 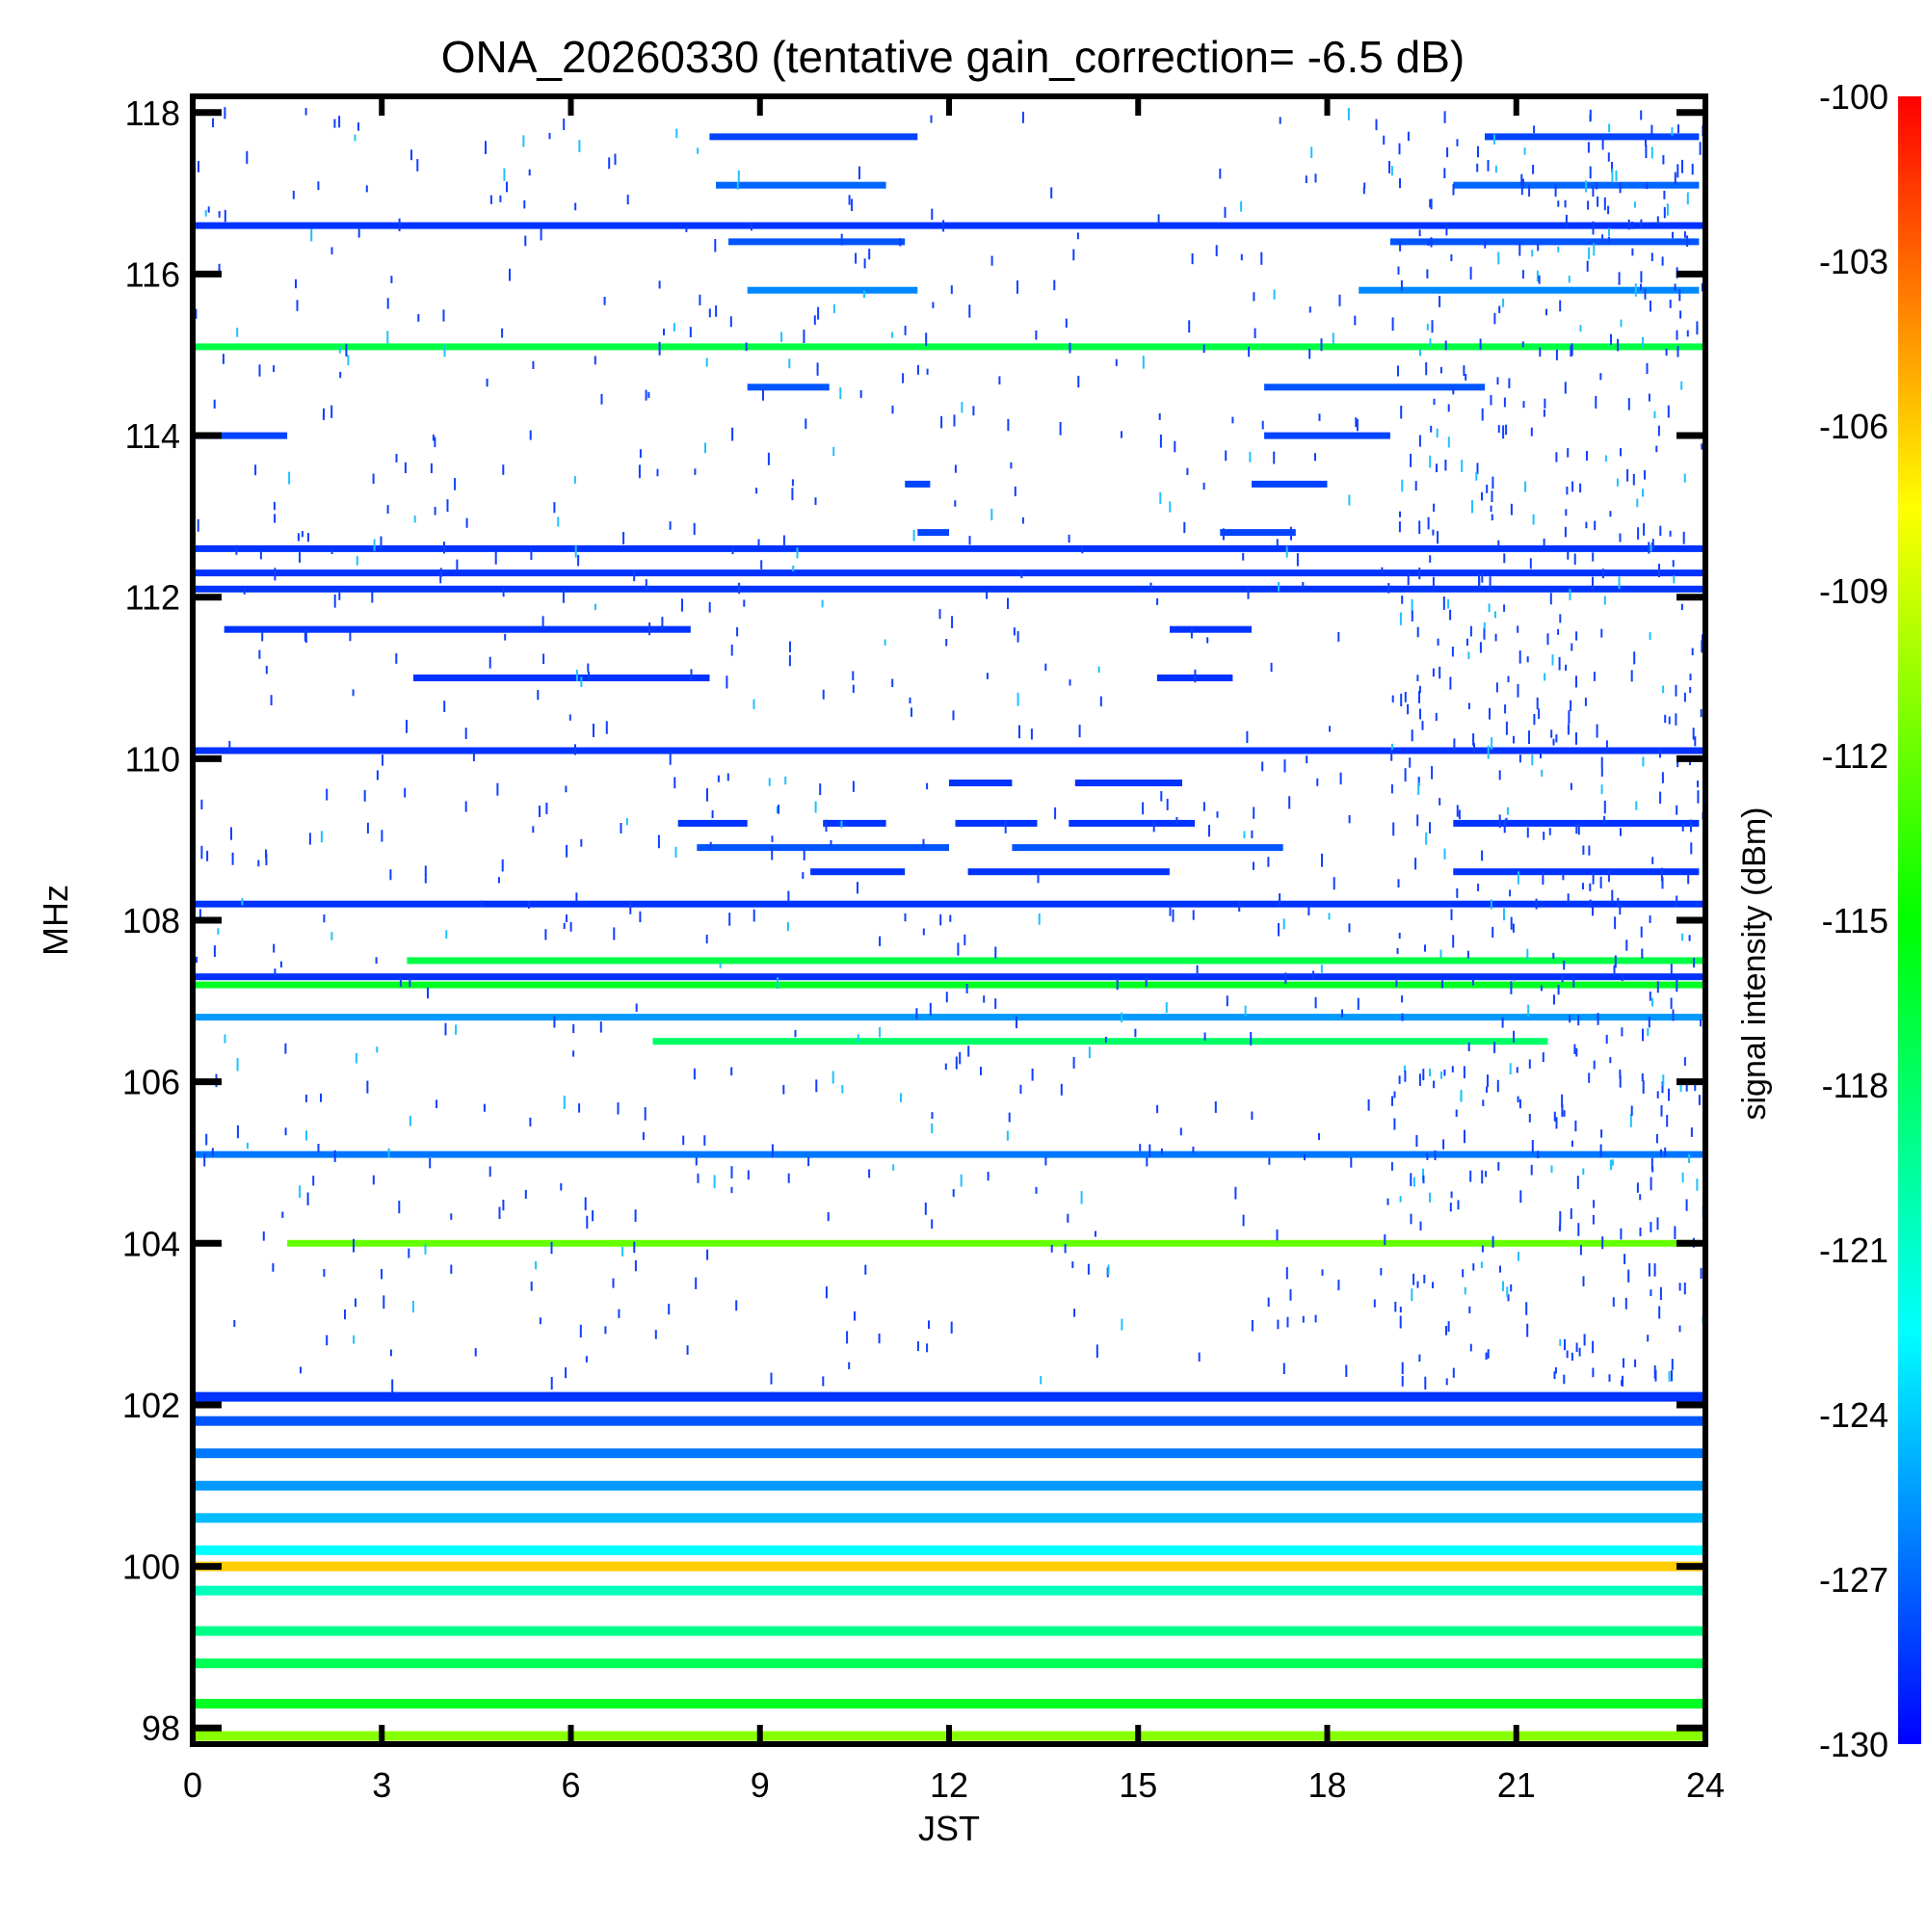 What do you see at coordinates (760, 1785) in the screenshot?
I see `x-tick-label: 9` at bounding box center [760, 1785].